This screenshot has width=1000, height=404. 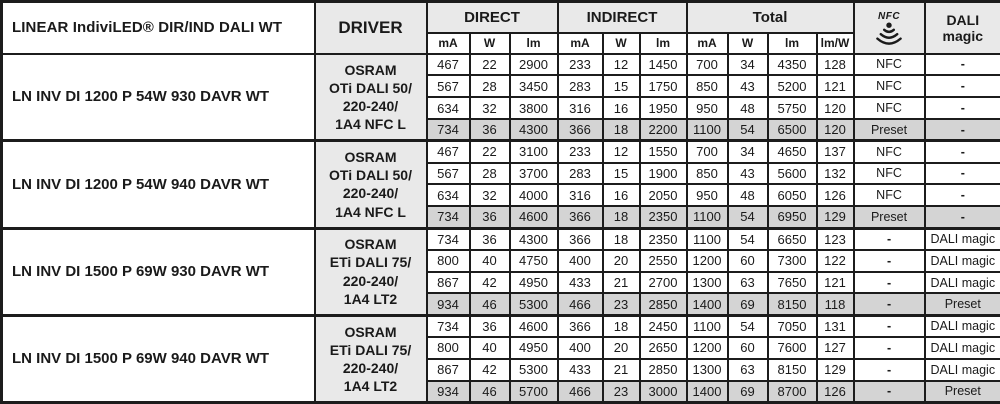 I want to click on dali-magic-cell: Preset, so click(x=961, y=391).